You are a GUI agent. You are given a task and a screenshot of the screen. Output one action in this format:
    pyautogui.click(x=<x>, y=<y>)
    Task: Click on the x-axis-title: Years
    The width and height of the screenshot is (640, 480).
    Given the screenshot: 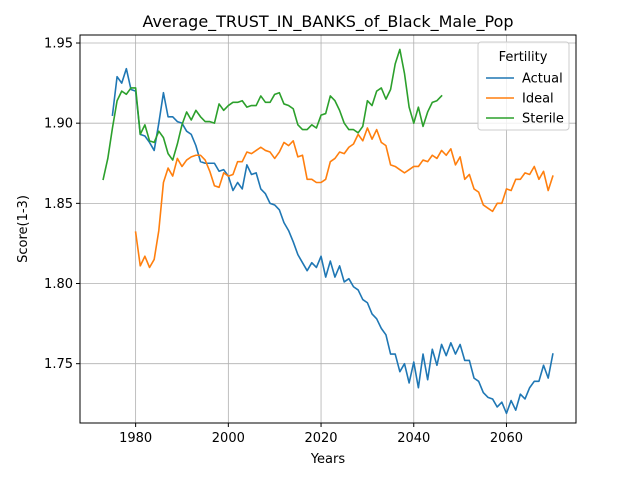 What is the action you would take?
    pyautogui.click(x=328, y=459)
    